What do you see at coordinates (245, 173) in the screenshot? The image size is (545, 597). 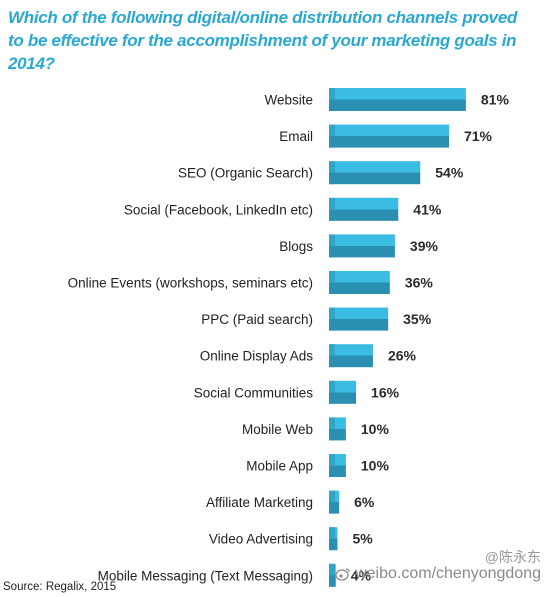 I see `category-label: SEO (Organic Search)` at bounding box center [245, 173].